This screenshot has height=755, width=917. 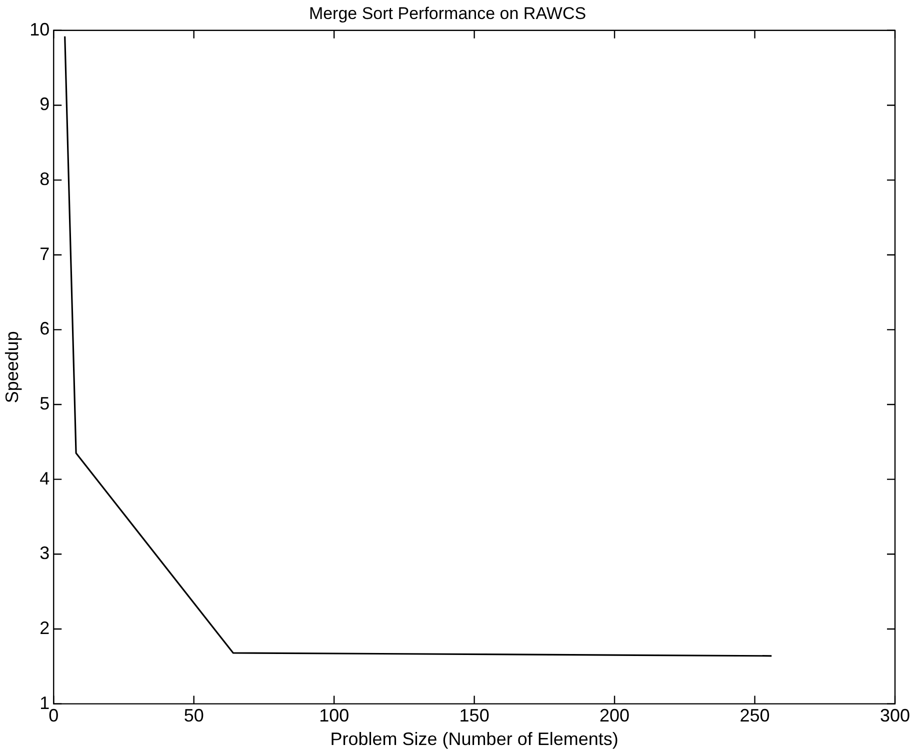 I want to click on x-tick-label: 250, so click(x=755, y=716).